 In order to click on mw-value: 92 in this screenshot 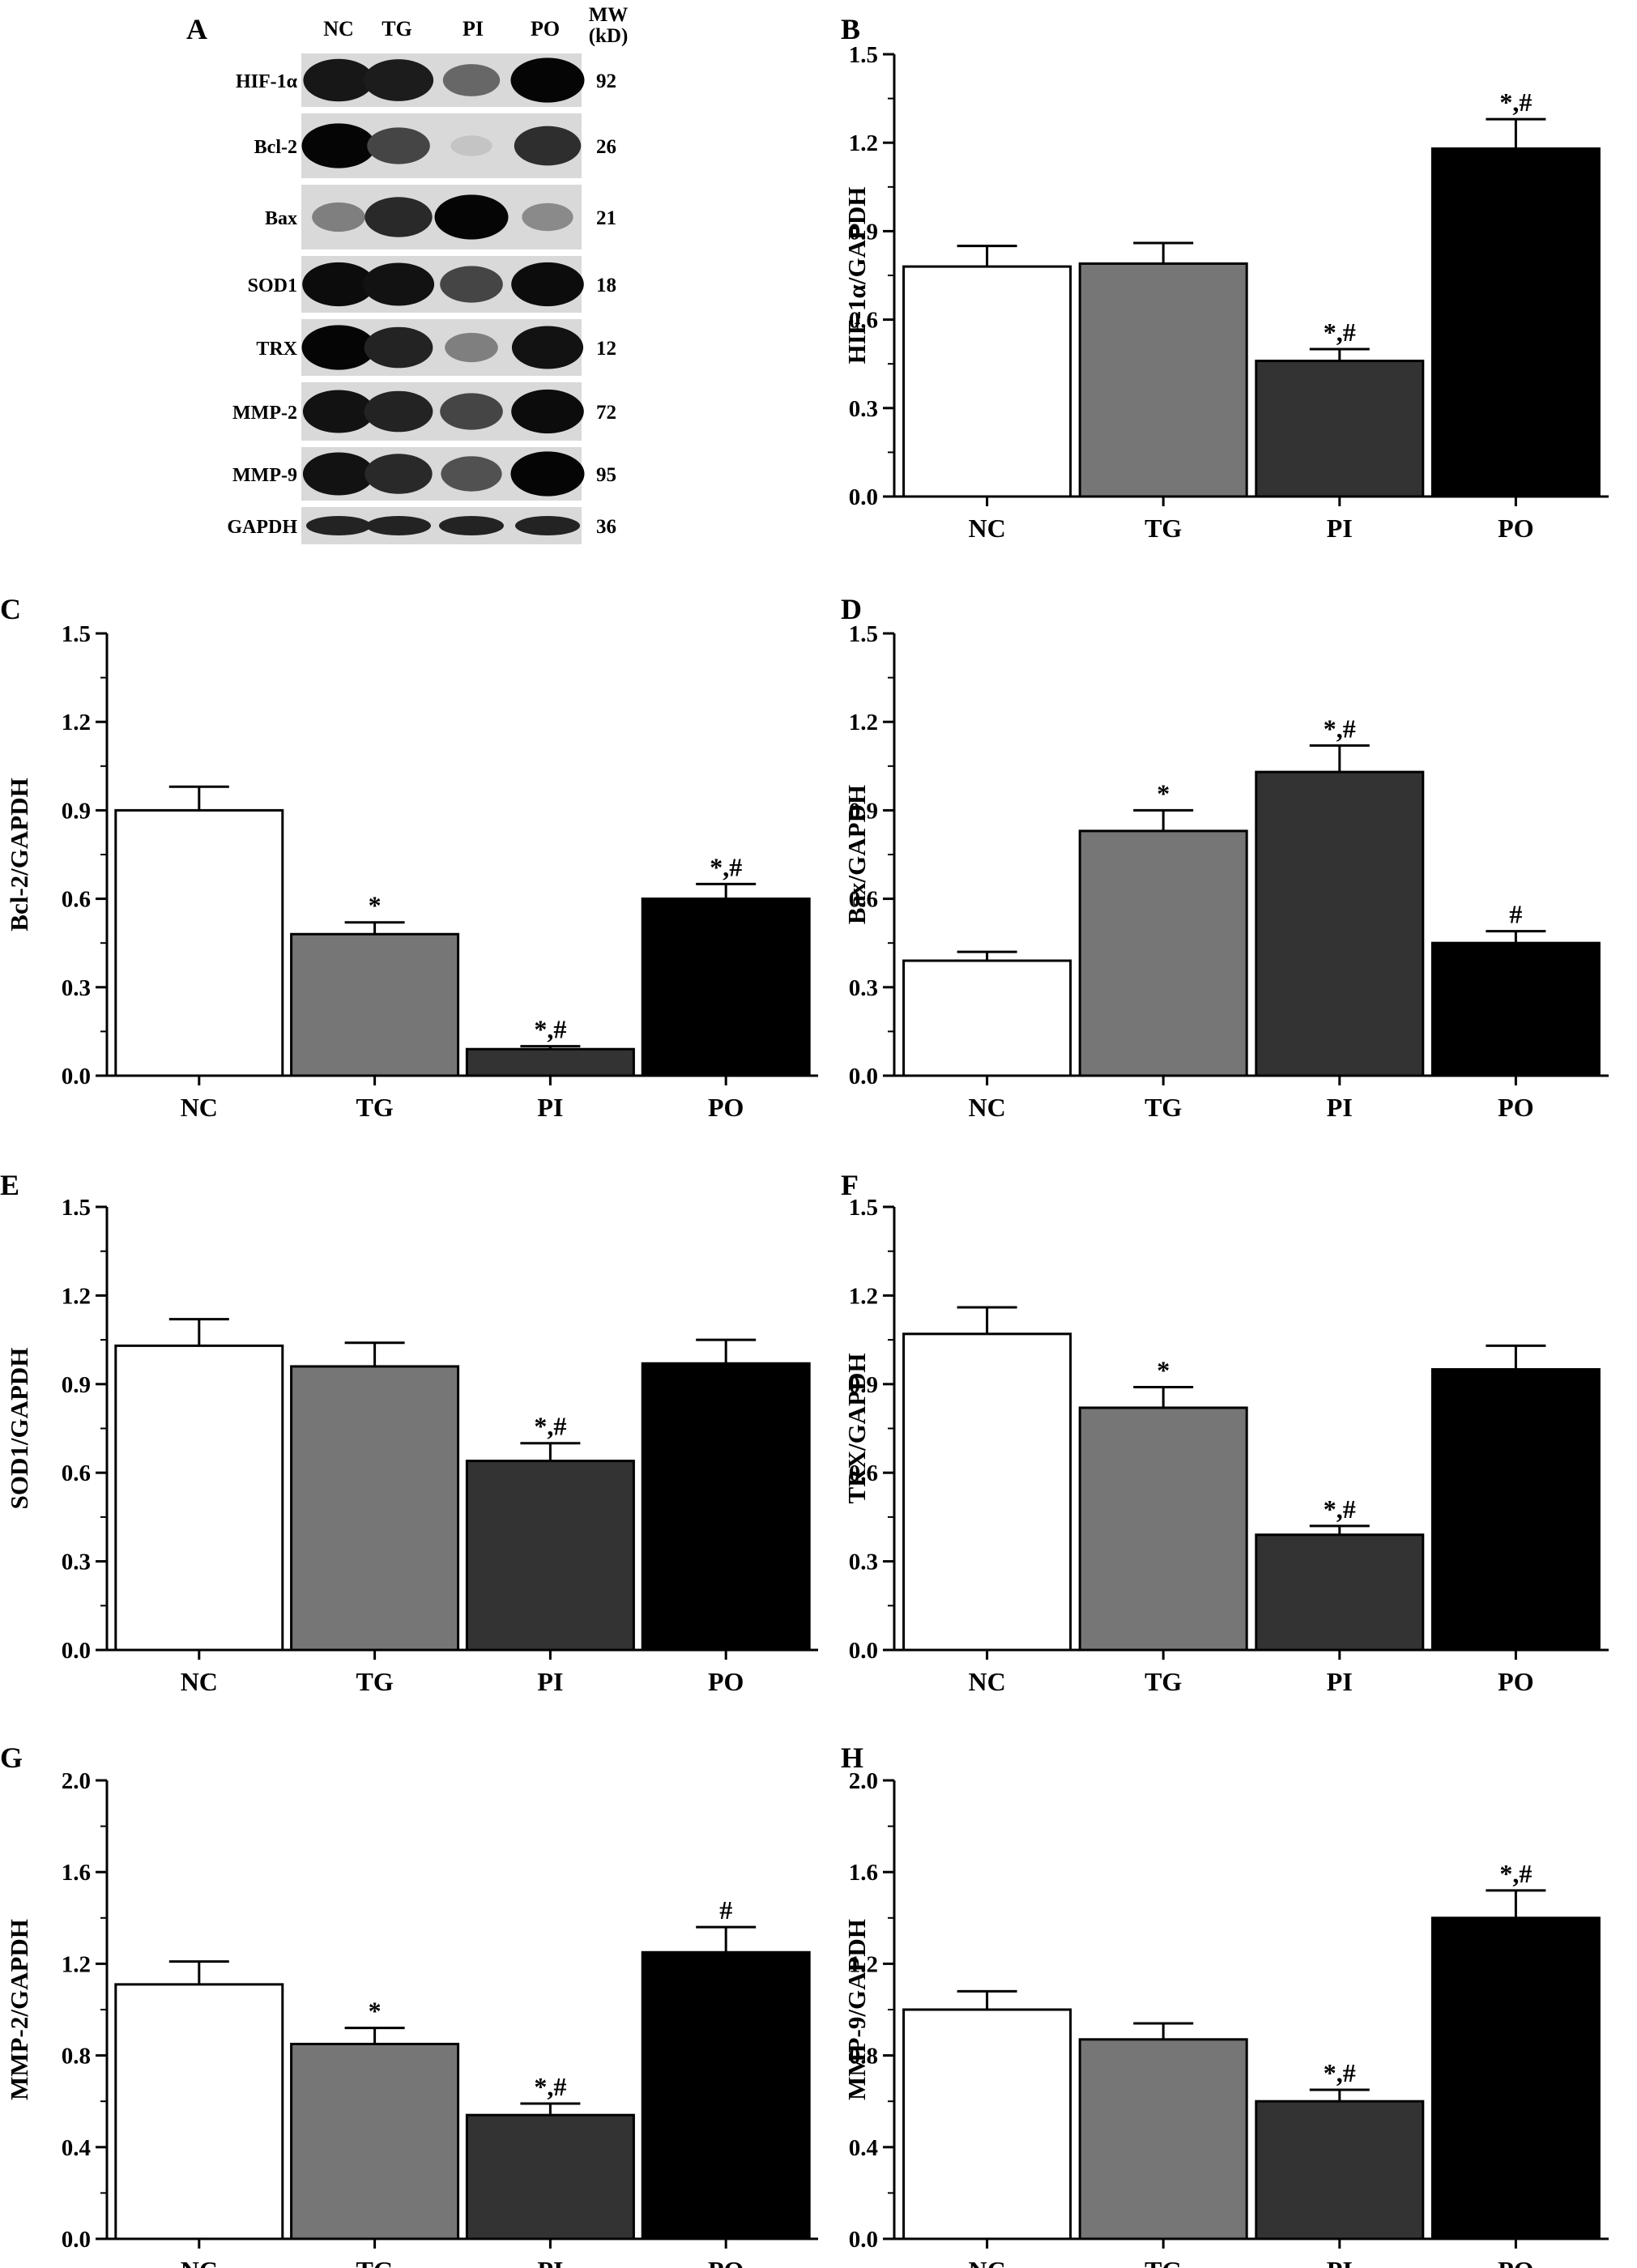, I will do `click(606, 81)`.